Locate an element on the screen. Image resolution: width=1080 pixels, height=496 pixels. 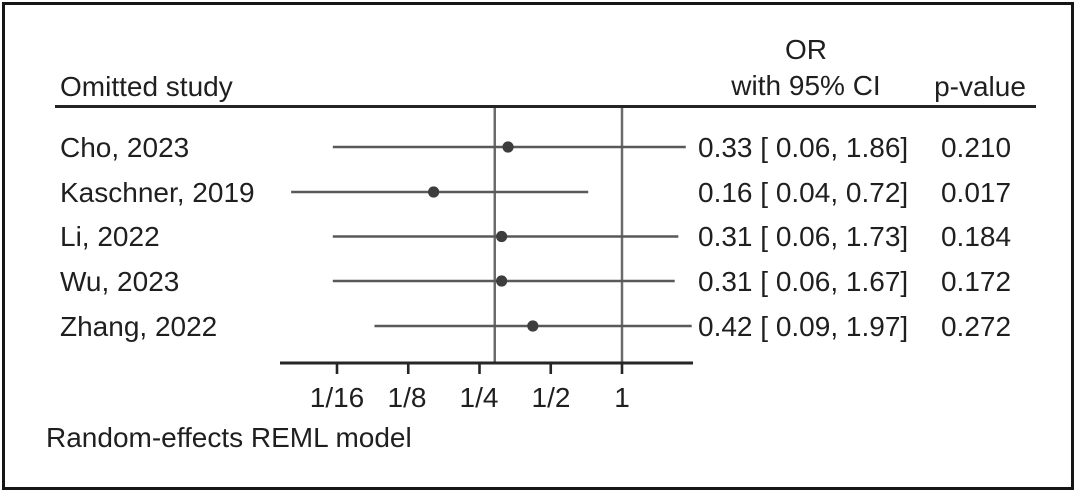
or-ci-value: 0.31 [ 0.06, 1.67] is located at coordinates (803, 281).